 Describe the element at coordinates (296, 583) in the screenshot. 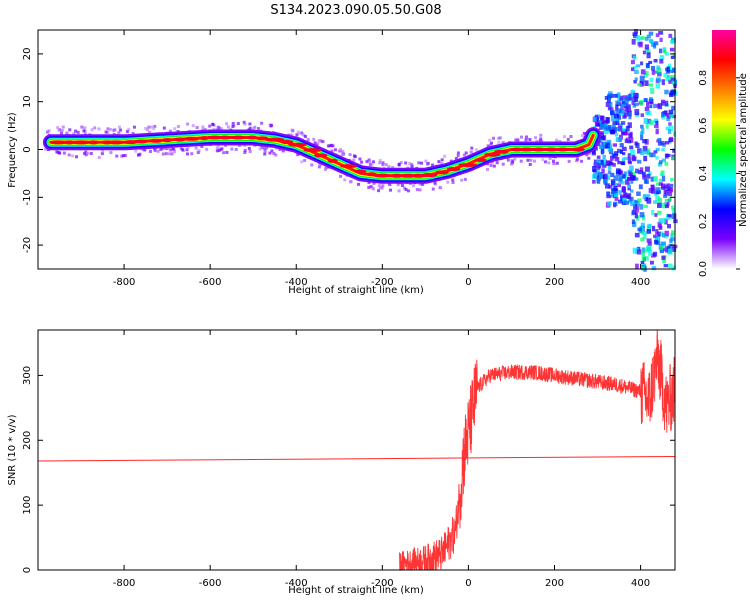

I see `x-tick-label: -400` at that location.